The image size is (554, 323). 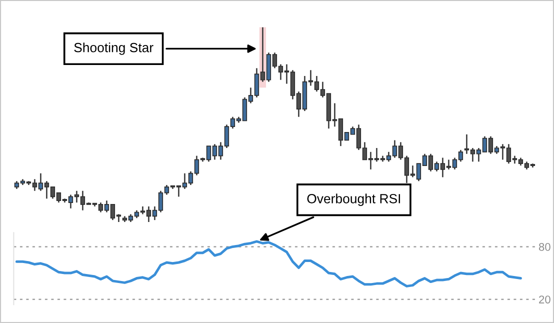 What do you see at coordinates (268, 264) in the screenshot?
I see `line-series` at bounding box center [268, 264].